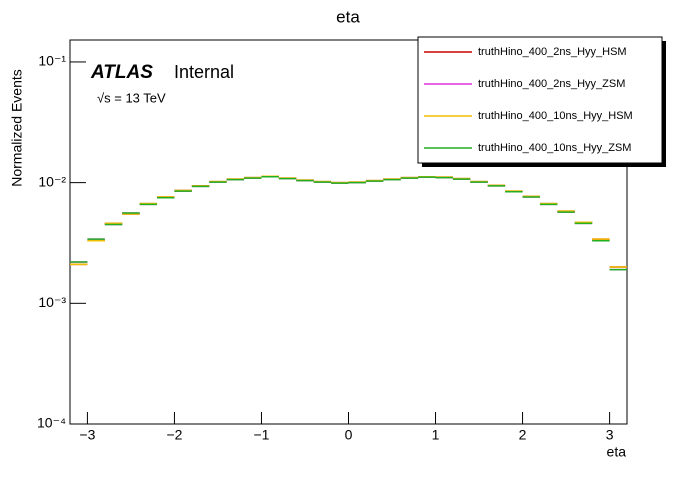  Describe the element at coordinates (555, 116) in the screenshot. I see `legend-label: truthHino_400_10ns_Hyy_HSM` at that location.